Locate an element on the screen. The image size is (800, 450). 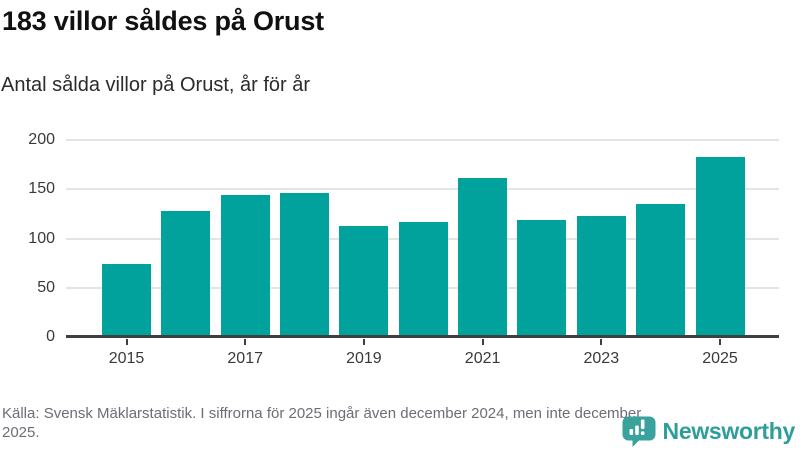
bar-2015 is located at coordinates (126, 300).